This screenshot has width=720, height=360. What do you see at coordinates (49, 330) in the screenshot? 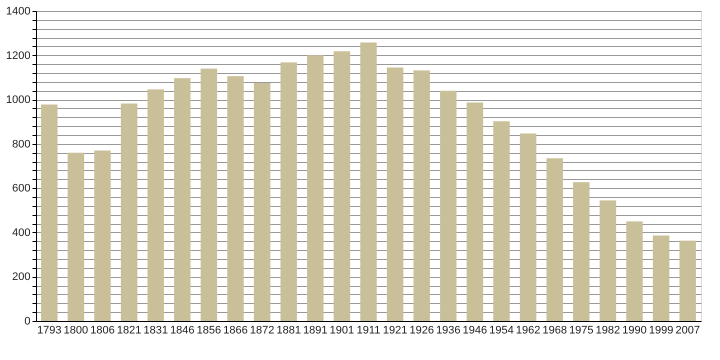
I see `x-tick-label: 1793` at bounding box center [49, 330].